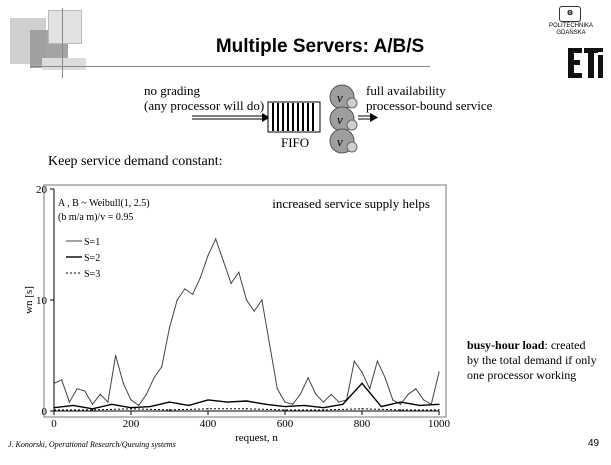 The height and width of the screenshot is (465, 611). I want to click on annotation-load: (b m/a m)/v = 0.95, so click(95, 217).